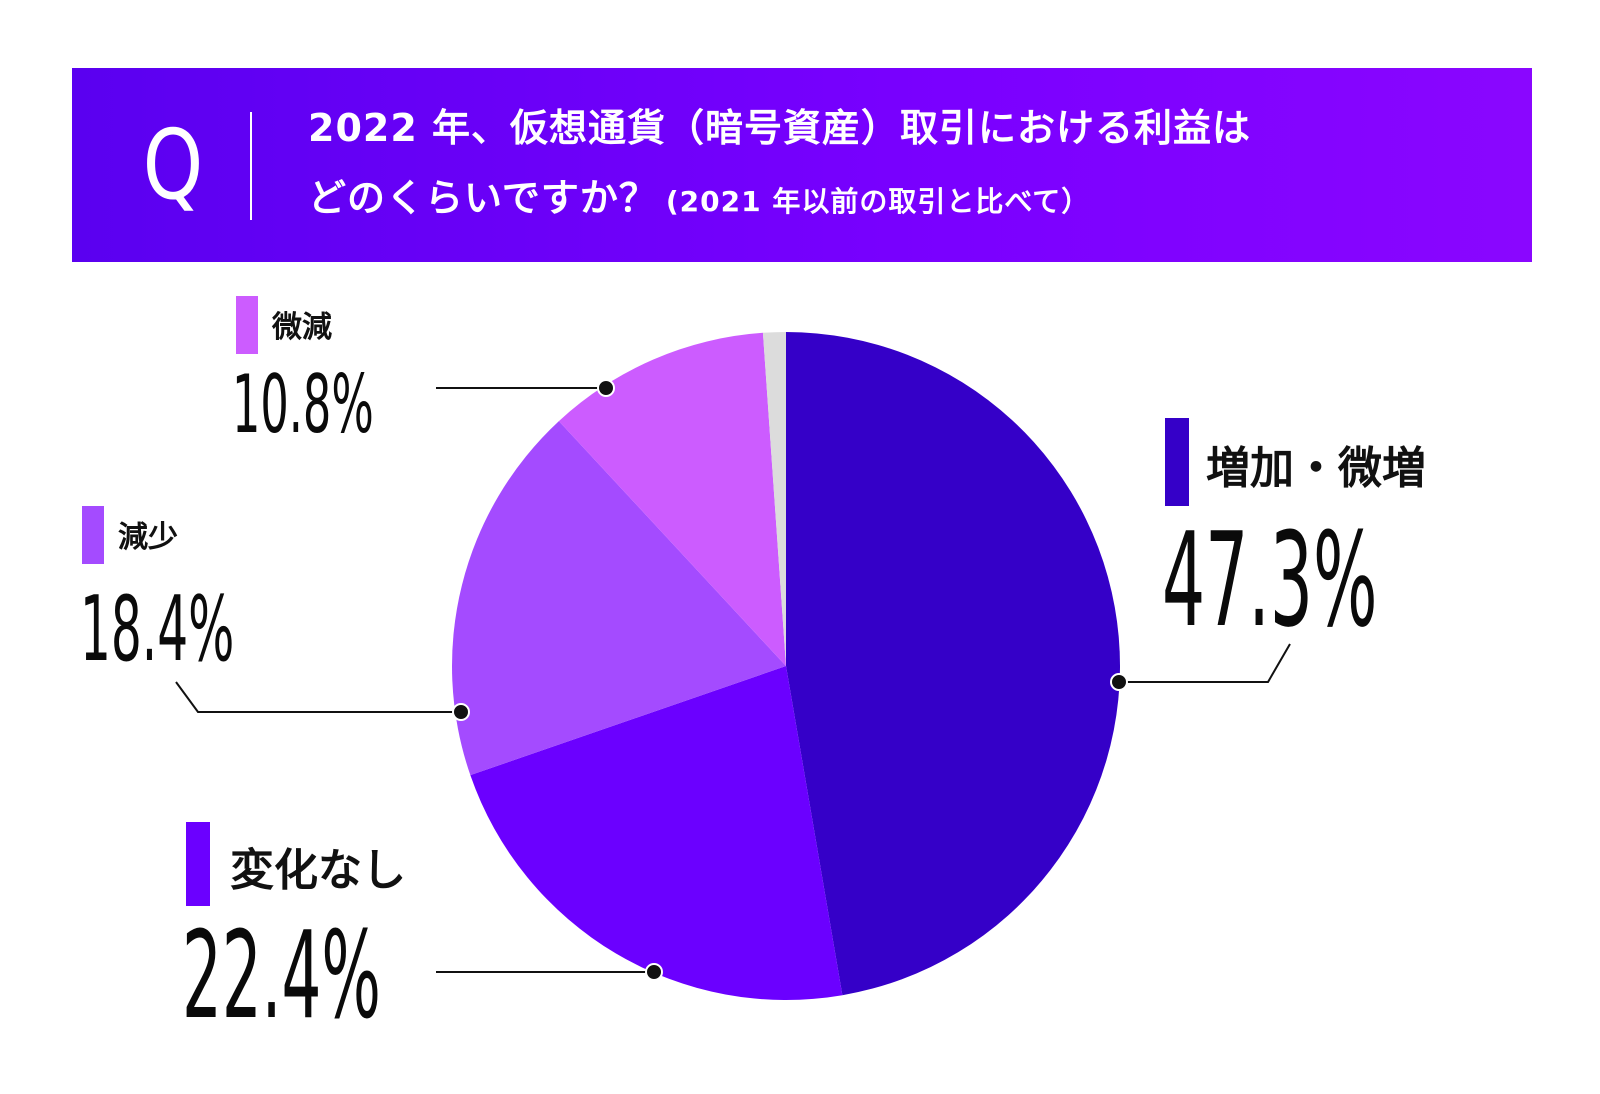 This screenshot has height=1094, width=1600. I want to click on leader-dot-increase, so click(1119, 682).